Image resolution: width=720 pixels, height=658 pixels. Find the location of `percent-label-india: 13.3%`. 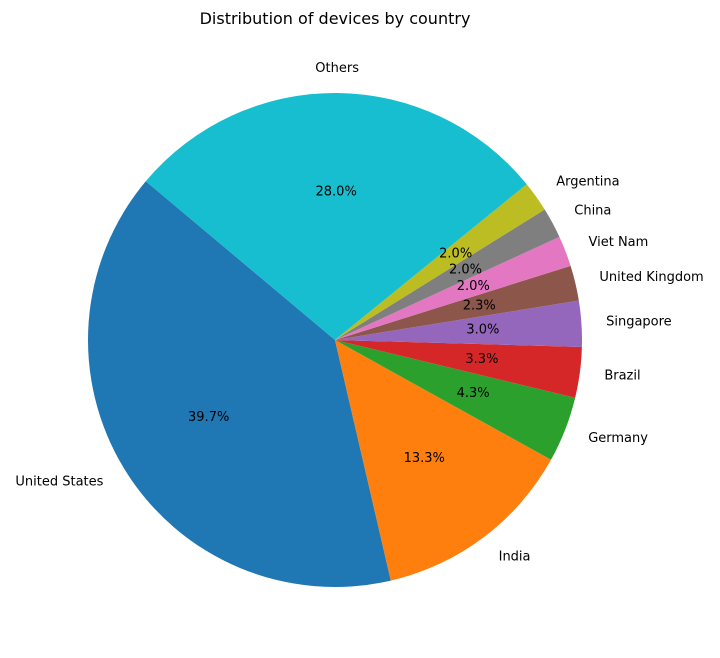

percent-label-india: 13.3% is located at coordinates (424, 458).